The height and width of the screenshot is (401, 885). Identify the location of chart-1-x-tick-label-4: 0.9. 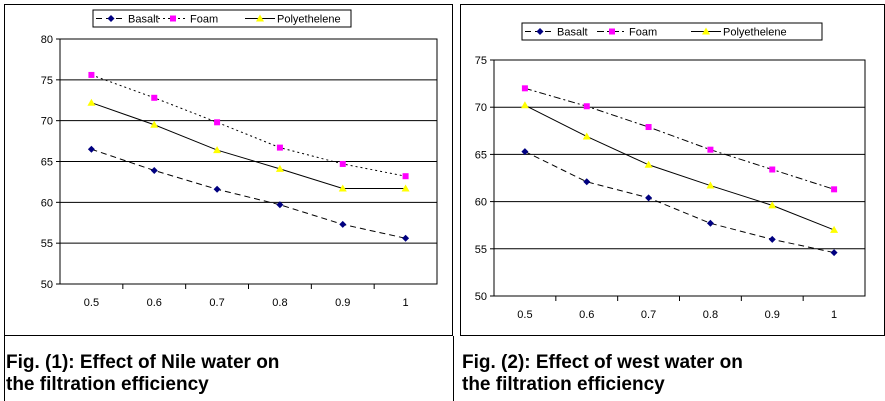
(342, 303).